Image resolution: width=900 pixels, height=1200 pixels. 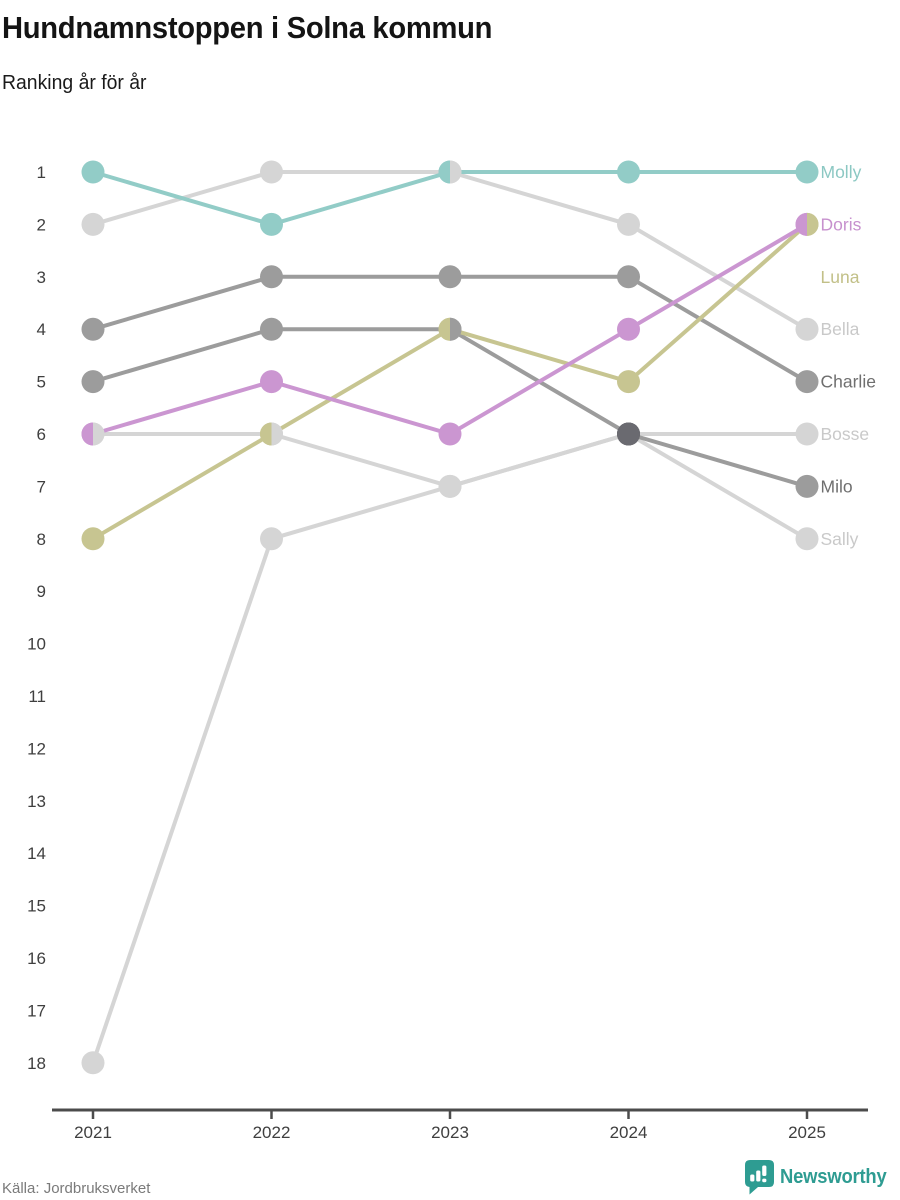 I want to click on x-tick-2022: 2022, so click(x=272, y=1132).